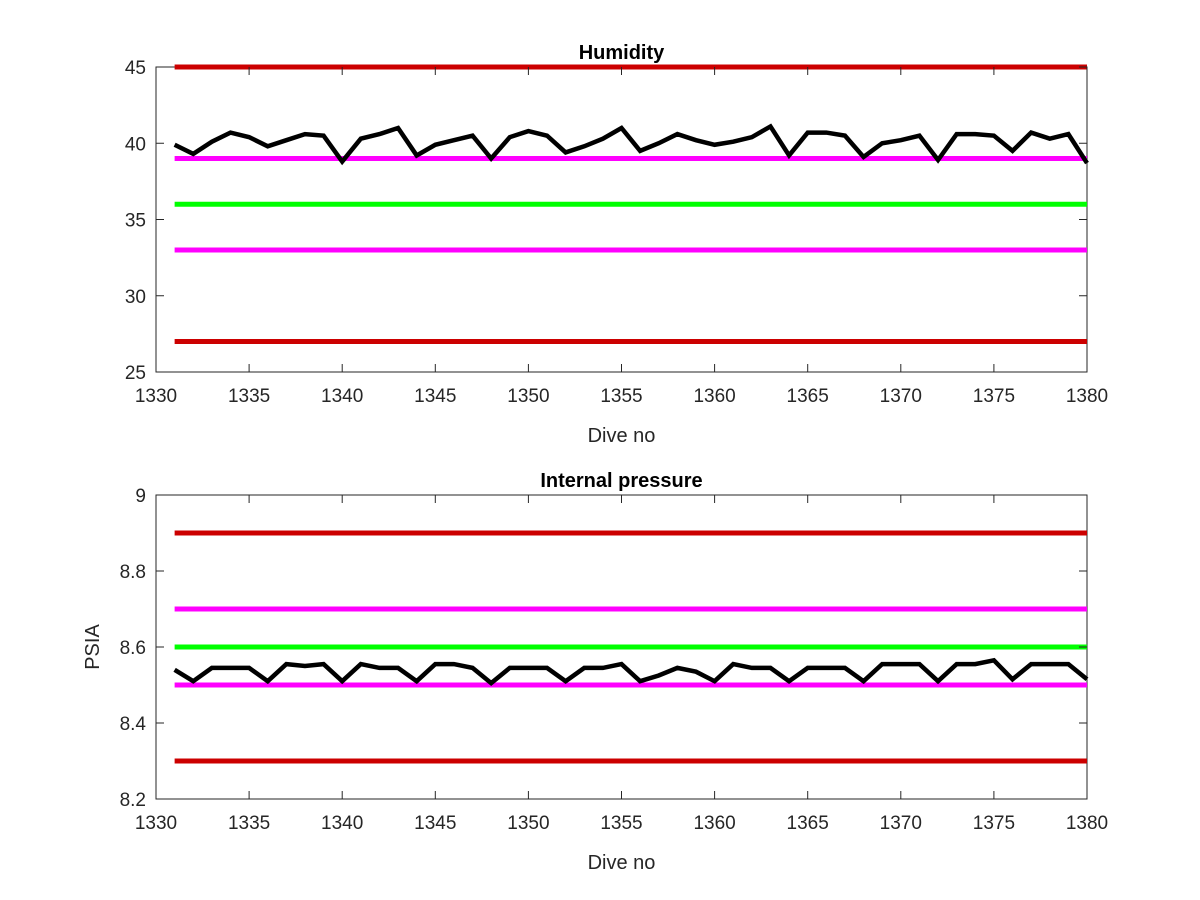 The height and width of the screenshot is (900, 1200). What do you see at coordinates (621, 481) in the screenshot?
I see `chart-title: Internal pressure` at bounding box center [621, 481].